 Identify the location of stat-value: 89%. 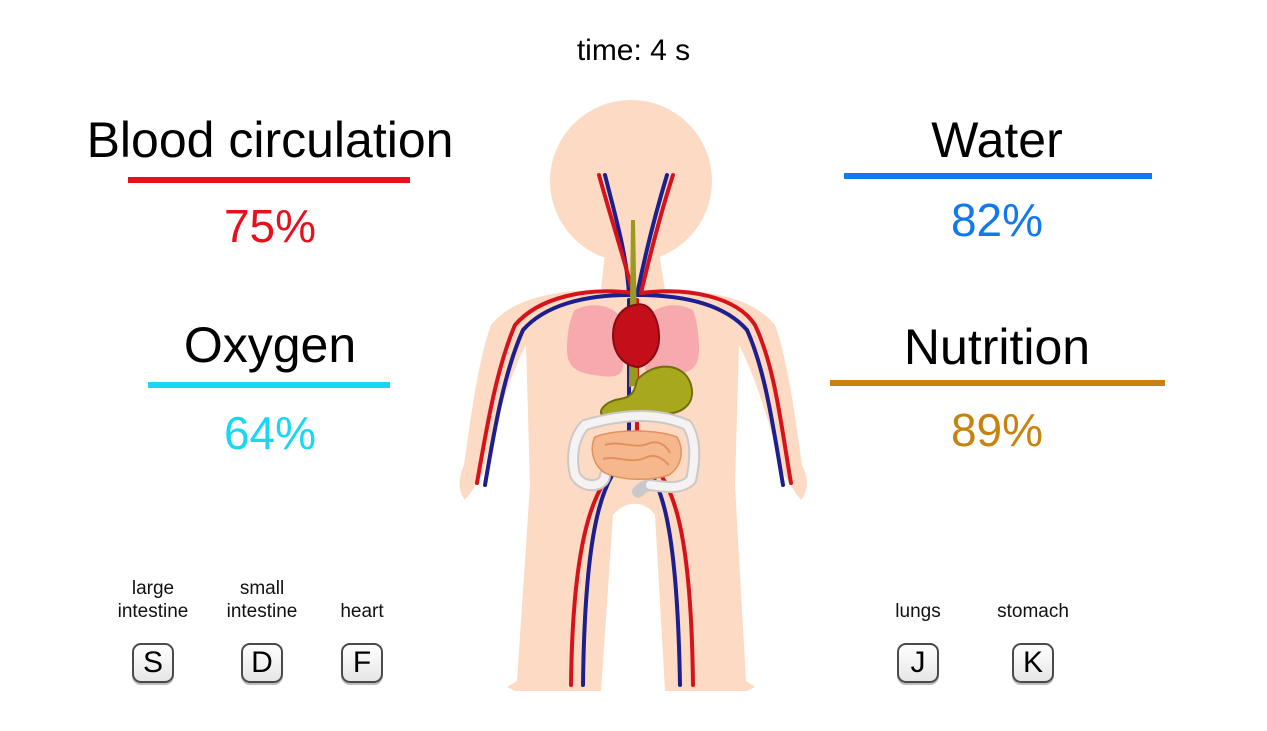
(997, 430).